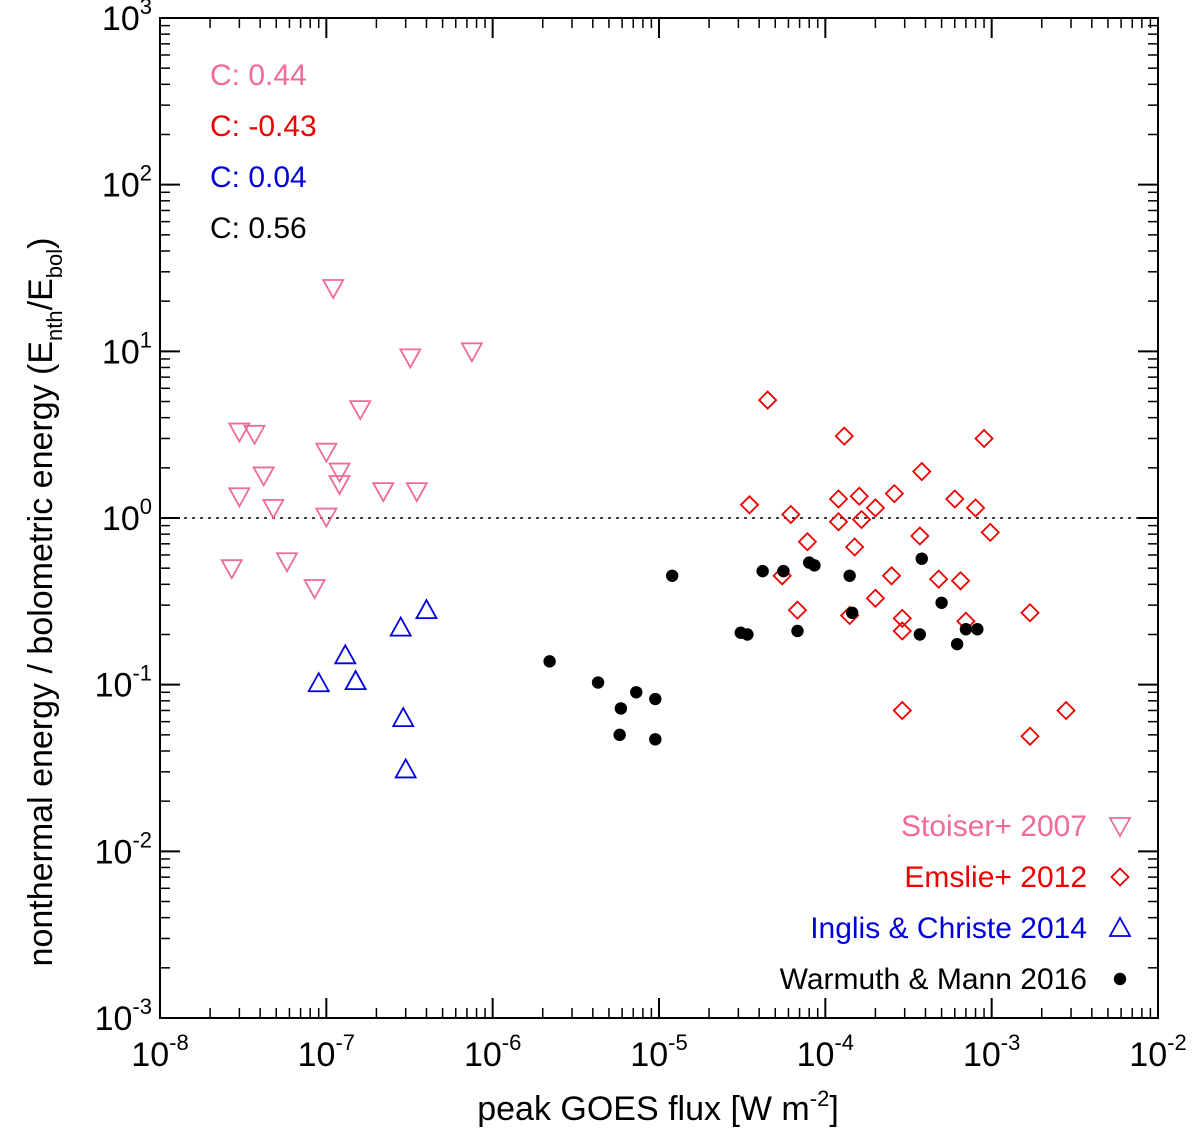  What do you see at coordinates (658, 1052) in the screenshot?
I see `x-tick-label: 10⁻⁵` at bounding box center [658, 1052].